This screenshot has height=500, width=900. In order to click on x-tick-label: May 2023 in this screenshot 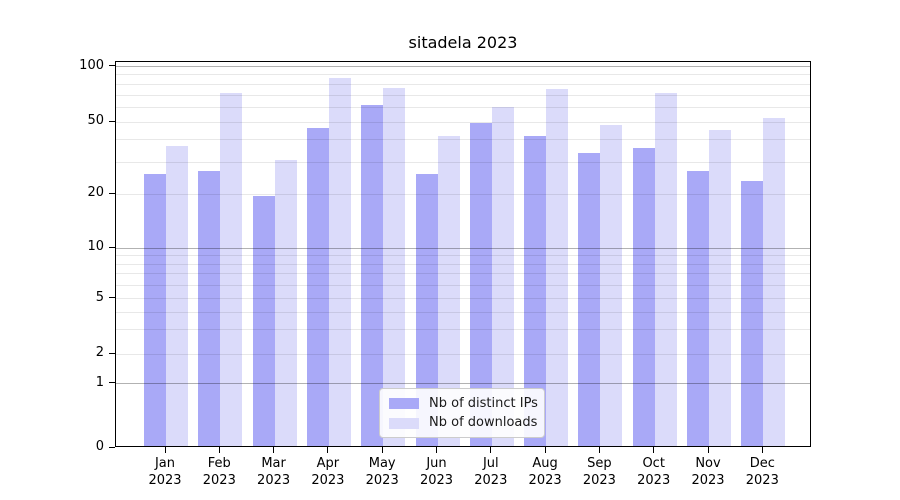, I will do `click(382, 472)`.